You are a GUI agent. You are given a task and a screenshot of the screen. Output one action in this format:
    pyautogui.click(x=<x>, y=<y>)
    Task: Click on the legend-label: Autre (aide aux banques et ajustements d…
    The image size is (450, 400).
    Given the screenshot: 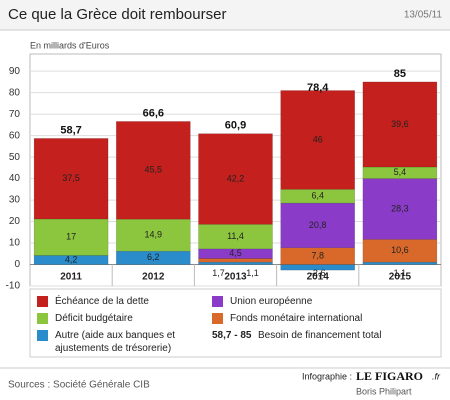 What is the action you would take?
    pyautogui.click(x=115, y=342)
    